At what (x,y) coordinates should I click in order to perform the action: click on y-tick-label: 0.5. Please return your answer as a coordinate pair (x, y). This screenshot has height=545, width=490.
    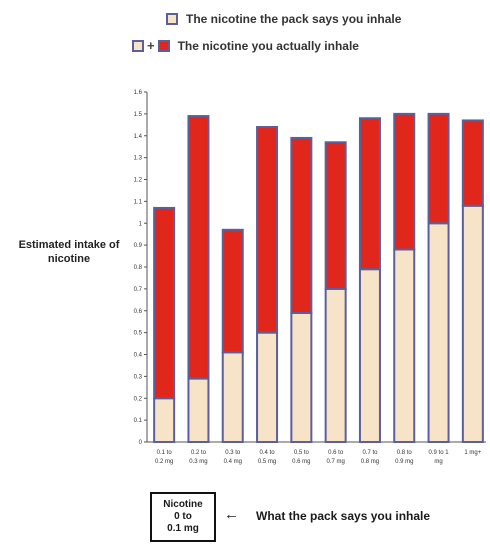
    Looking at the image, I should click on (138, 334).